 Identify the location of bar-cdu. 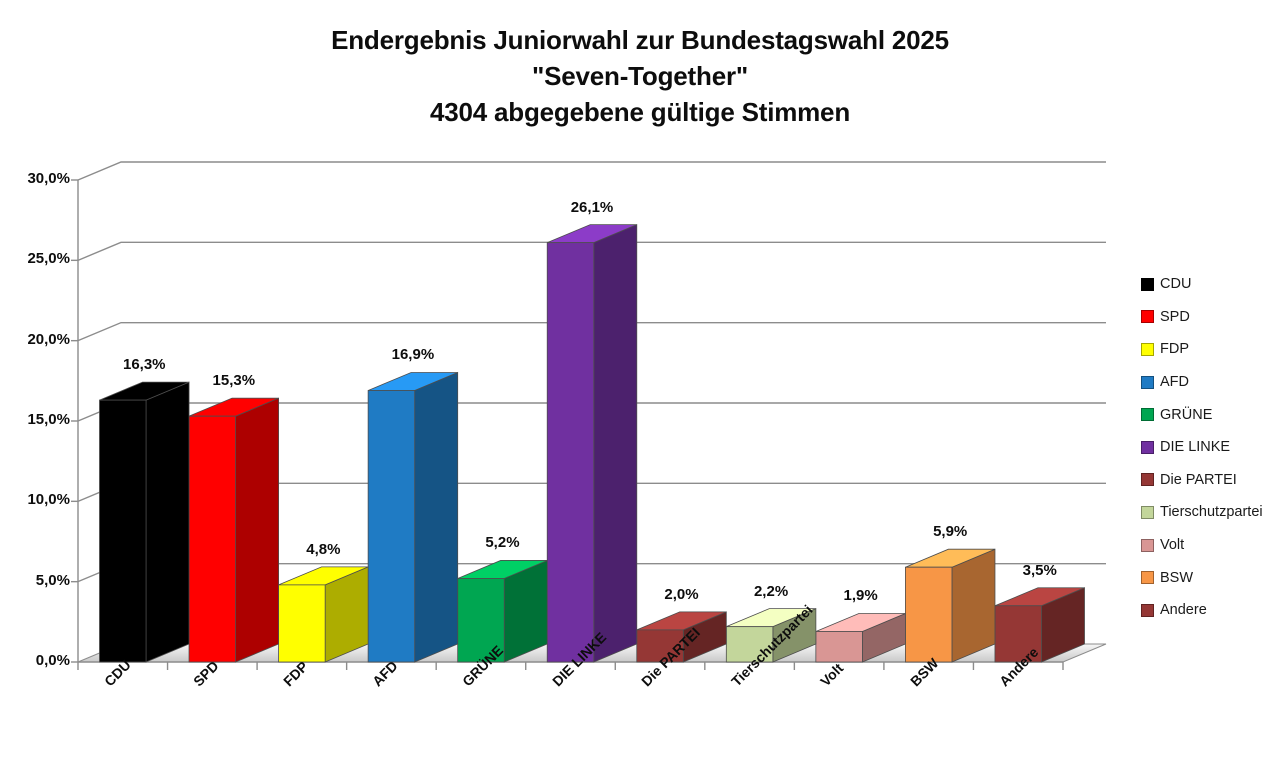
(144, 522).